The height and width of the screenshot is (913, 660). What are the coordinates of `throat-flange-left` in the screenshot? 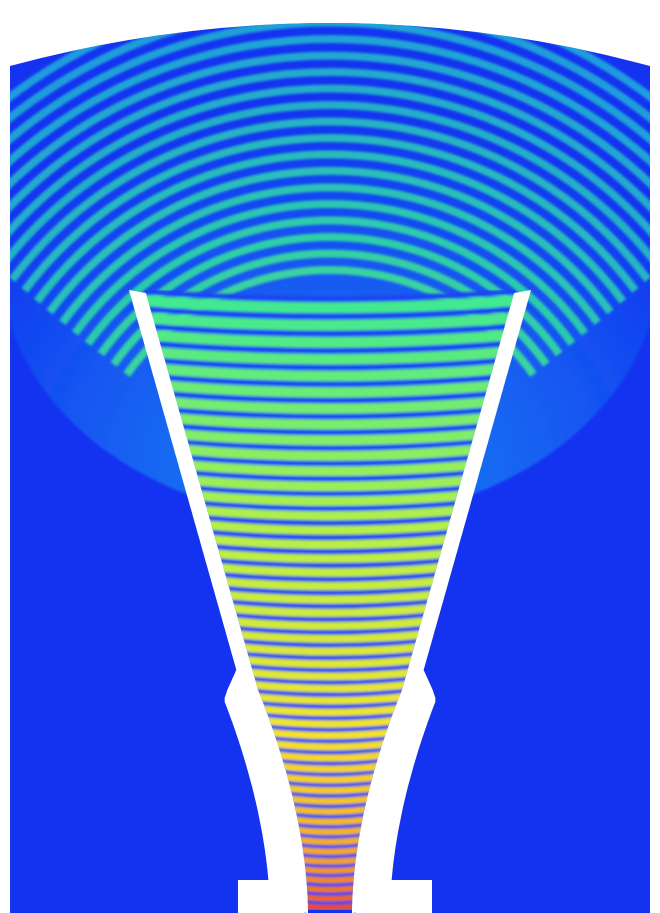 It's located at (271, 896).